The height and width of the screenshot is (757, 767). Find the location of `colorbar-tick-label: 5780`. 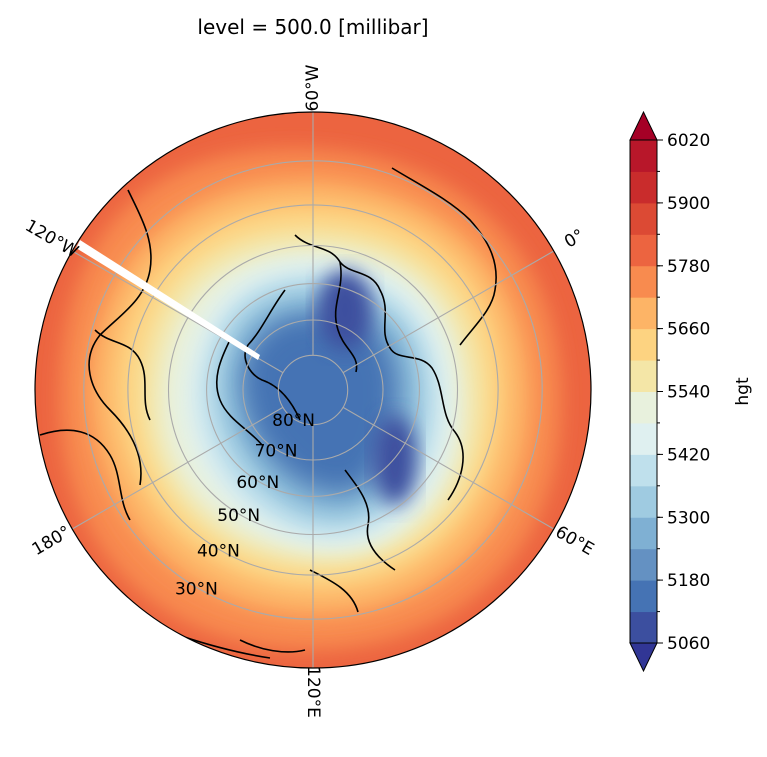

colorbar-tick-label: 5780 is located at coordinates (688, 267).